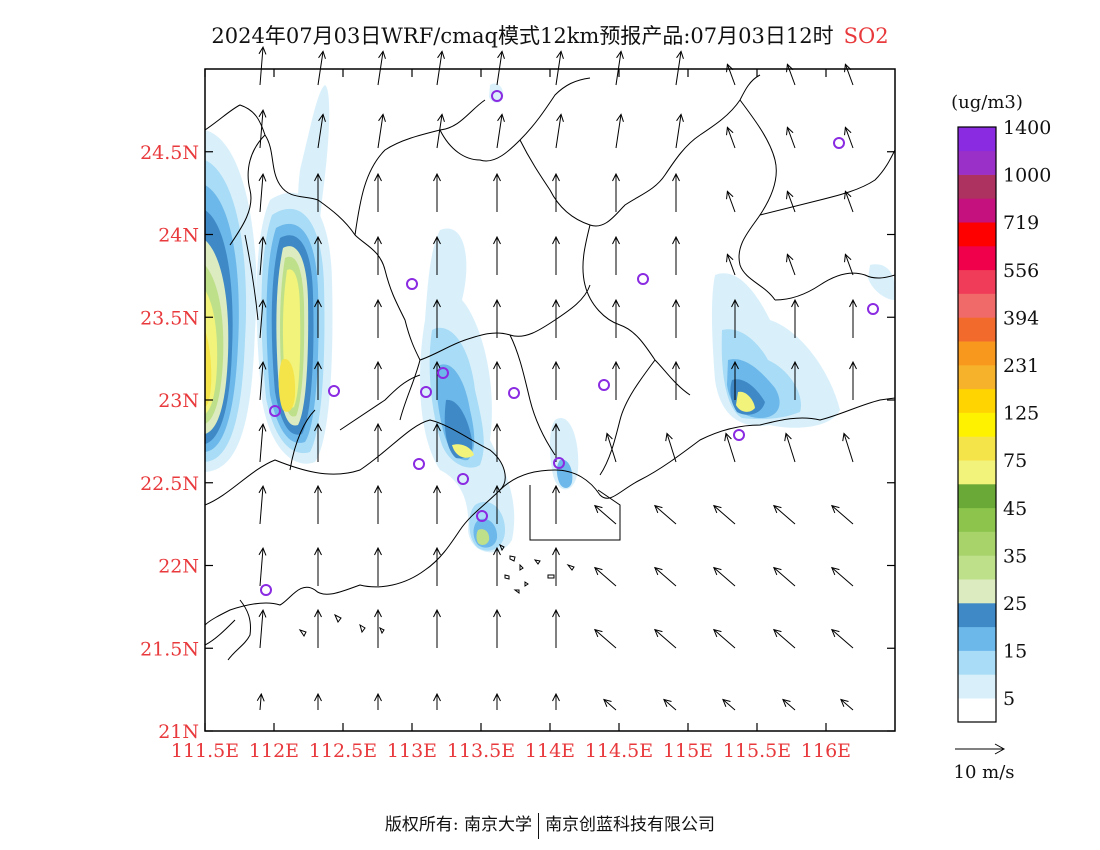  Describe the element at coordinates (1027, 128) in the screenshot. I see `colorbar-label: 1400` at that location.